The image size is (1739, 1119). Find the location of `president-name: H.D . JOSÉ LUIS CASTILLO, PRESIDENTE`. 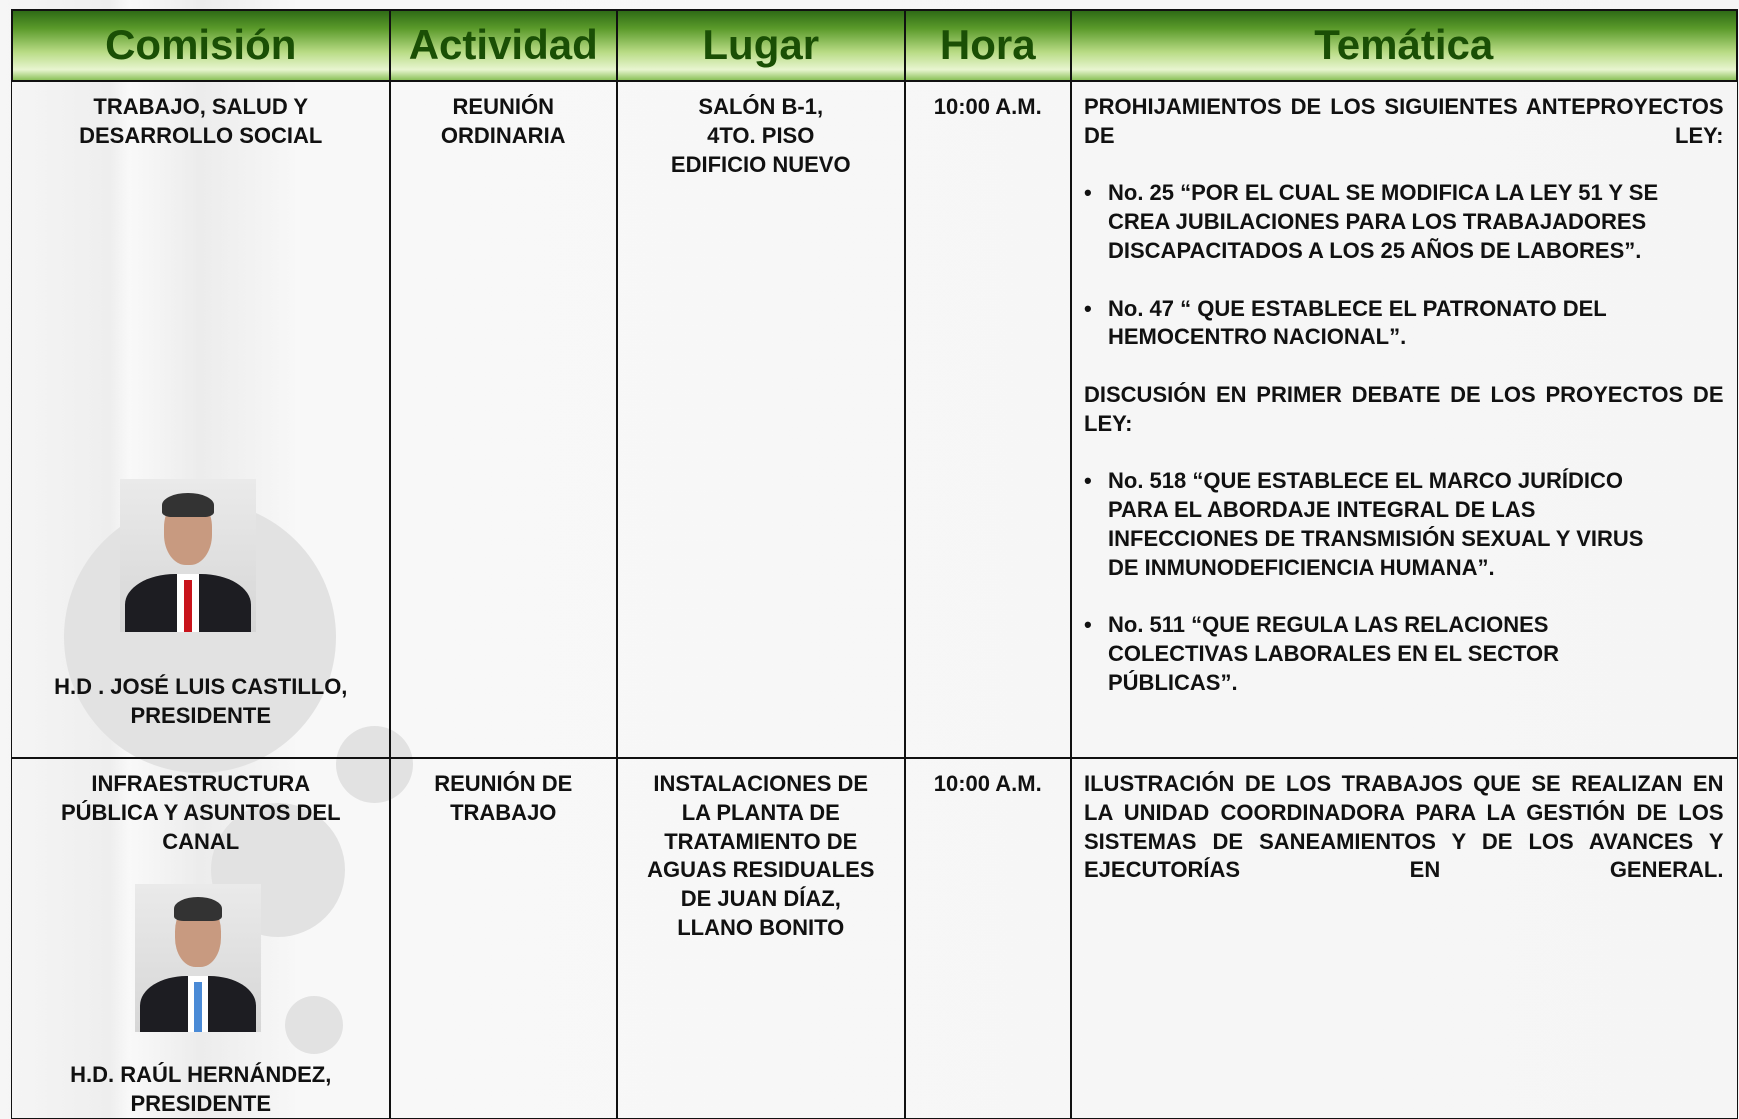

president-name: H.D . JOSÉ LUIS CASTILLO, PRESIDENTE is located at coordinates (201, 702).